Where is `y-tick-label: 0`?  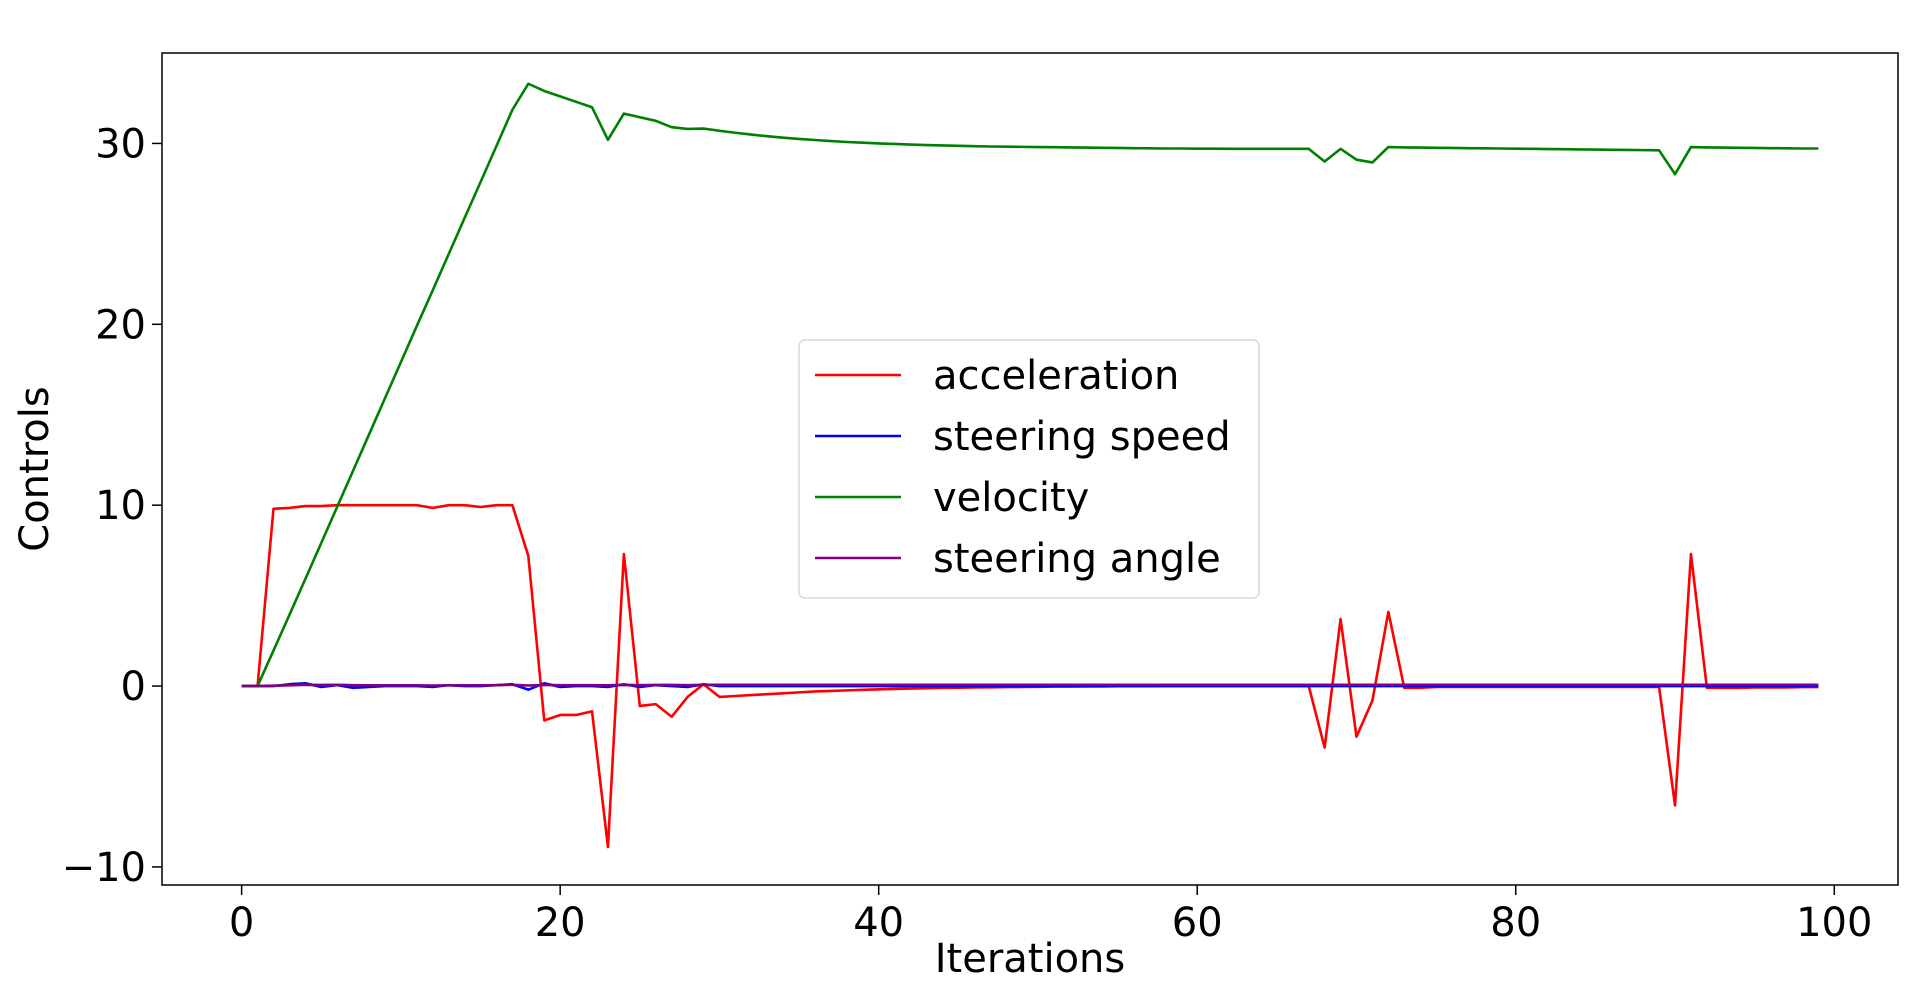 y-tick-label: 0 is located at coordinates (133, 687).